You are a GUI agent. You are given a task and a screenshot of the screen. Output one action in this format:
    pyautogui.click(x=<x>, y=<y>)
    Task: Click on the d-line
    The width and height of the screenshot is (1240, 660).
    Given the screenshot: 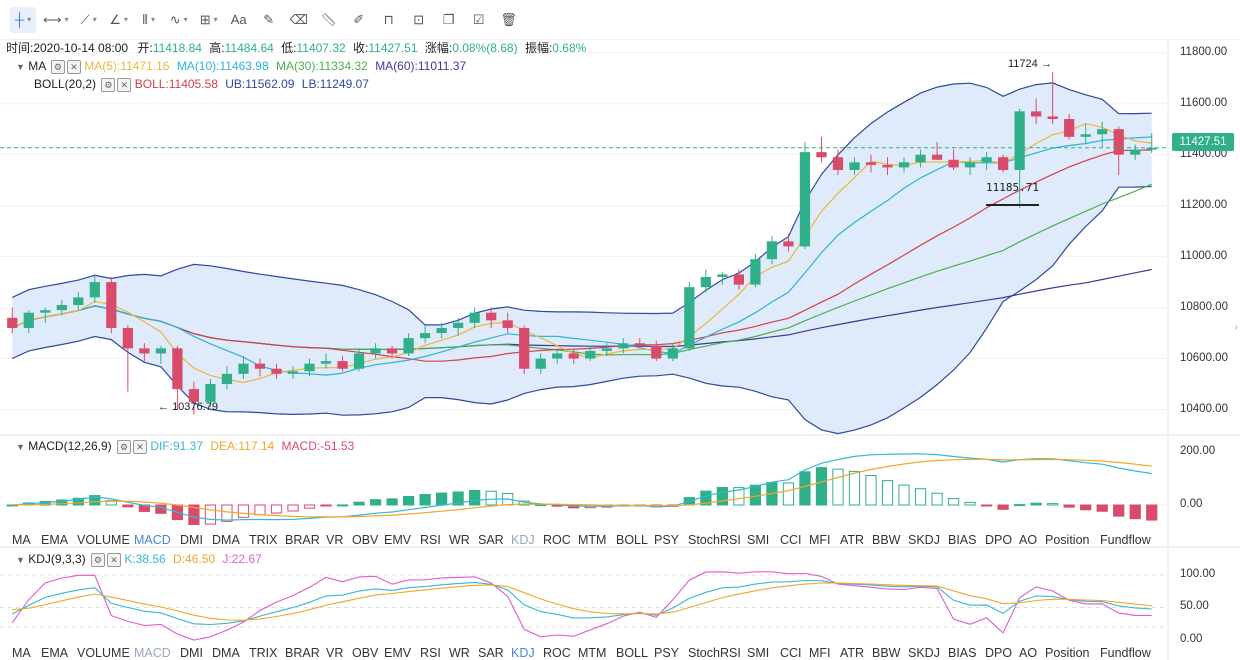 What is the action you would take?
    pyautogui.click(x=582, y=601)
    